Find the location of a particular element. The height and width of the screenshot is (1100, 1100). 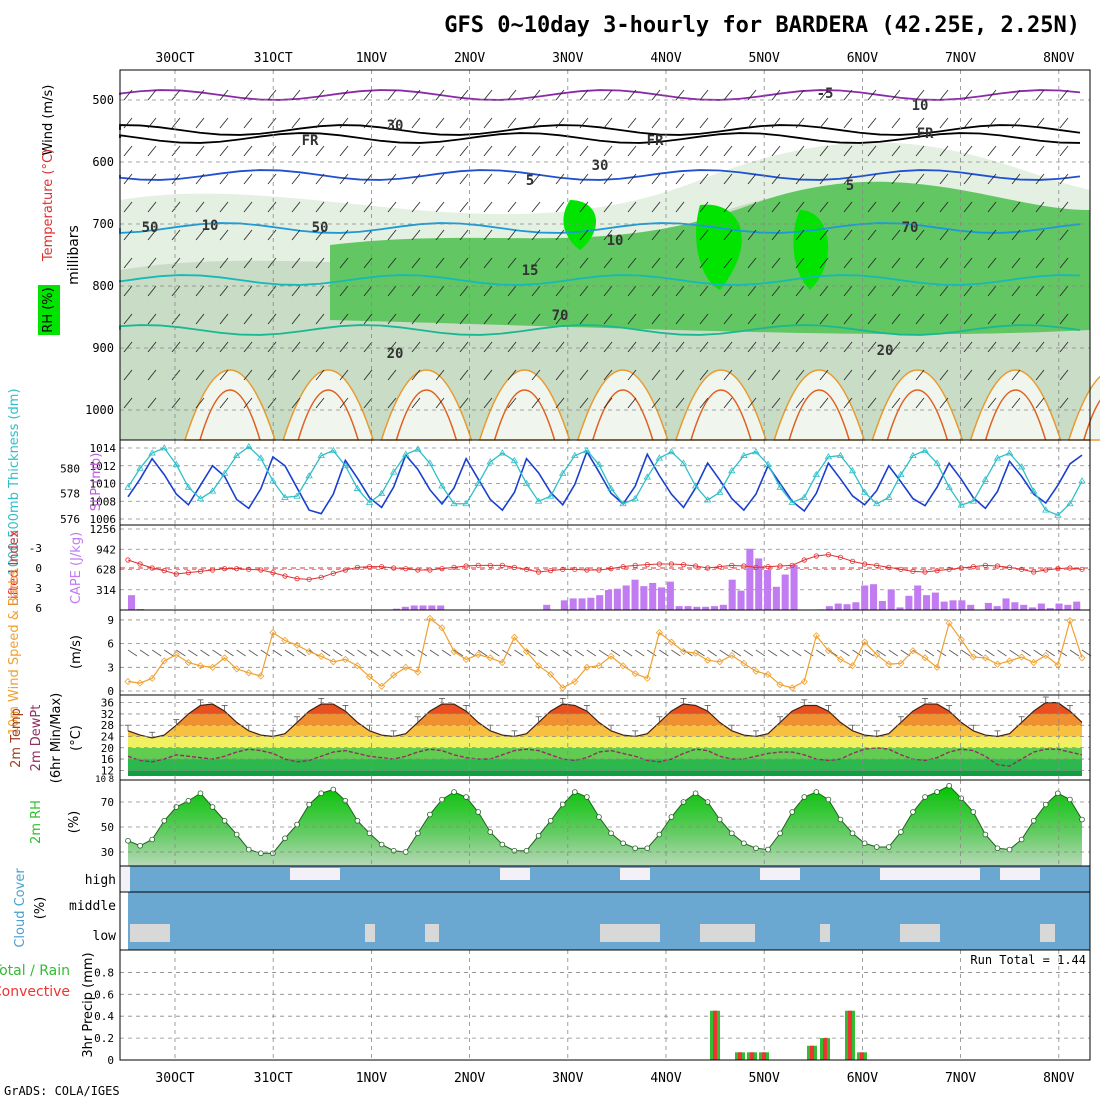

freezing-contour is located at coordinates (600, 138).